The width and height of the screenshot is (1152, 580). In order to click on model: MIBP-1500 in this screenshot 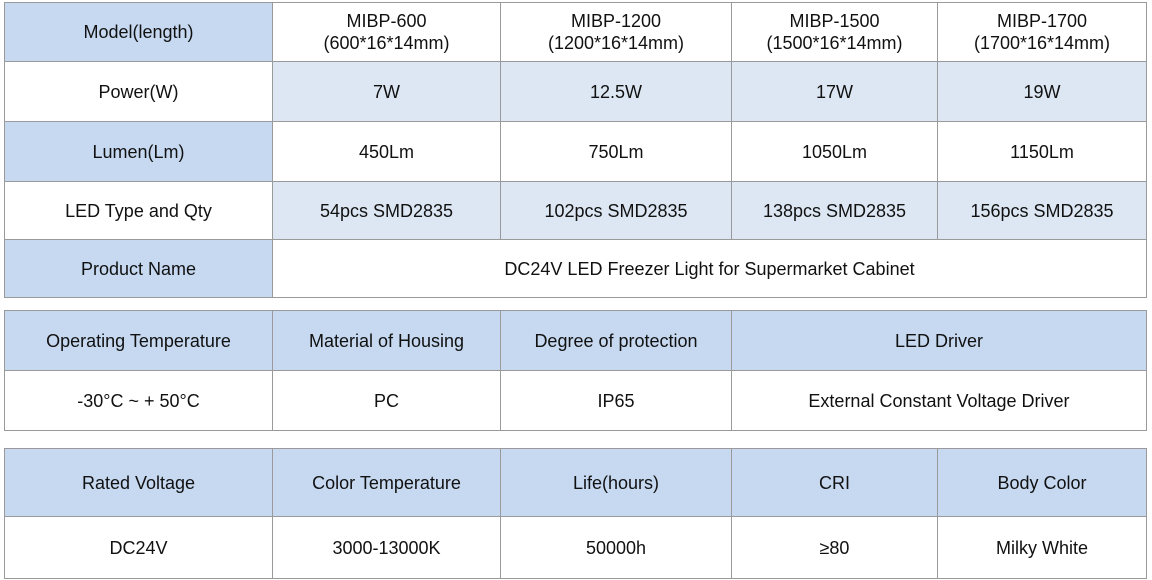, I will do `click(834, 21)`.